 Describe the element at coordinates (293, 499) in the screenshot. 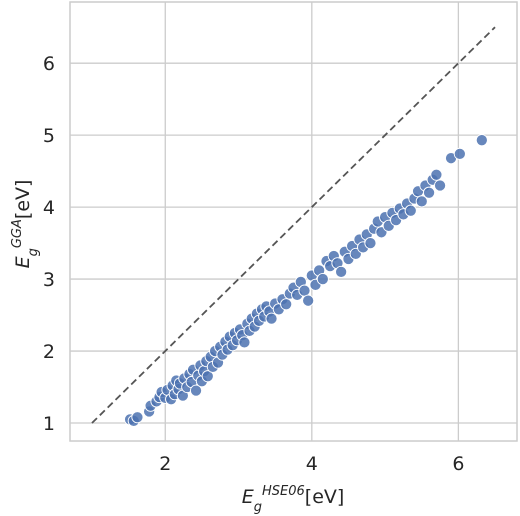

I see `x-axis-label: EgHSE06[eV]` at that location.